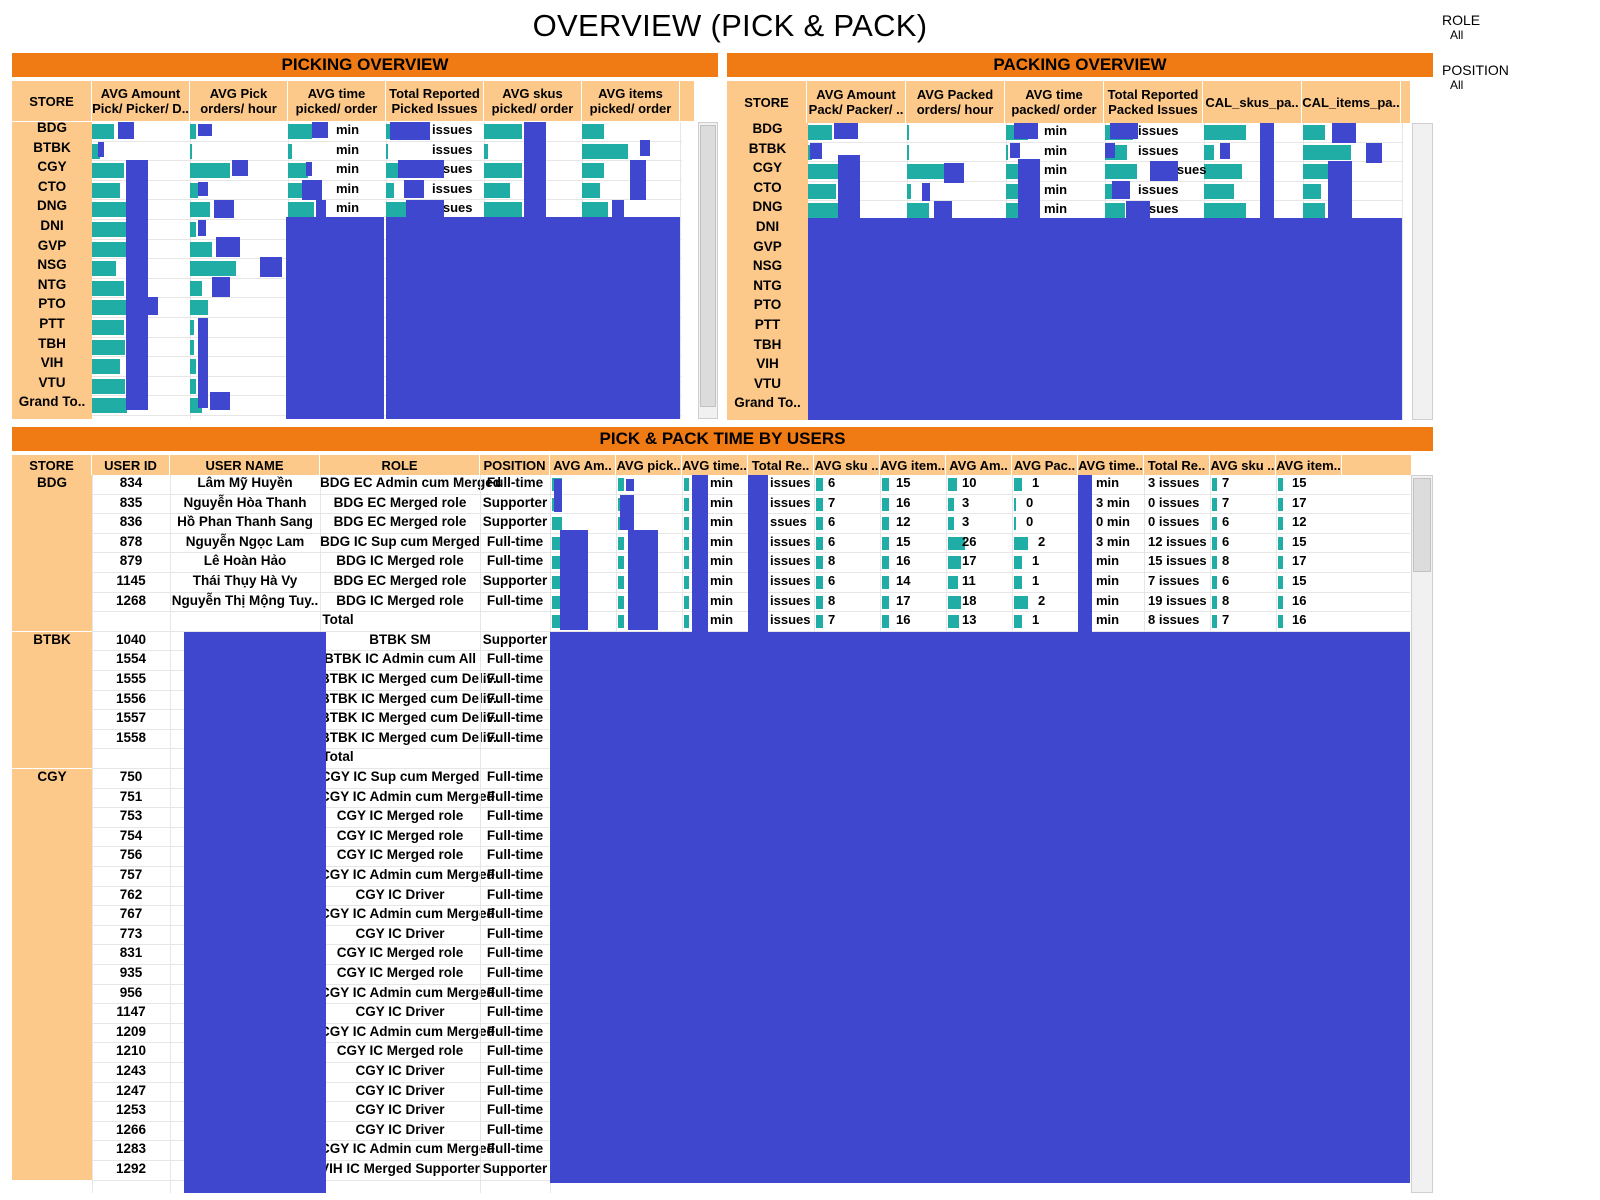 Image resolution: width=1600 pixels, height=1200 pixels. I want to click on picking-issues-bar, so click(387, 151).